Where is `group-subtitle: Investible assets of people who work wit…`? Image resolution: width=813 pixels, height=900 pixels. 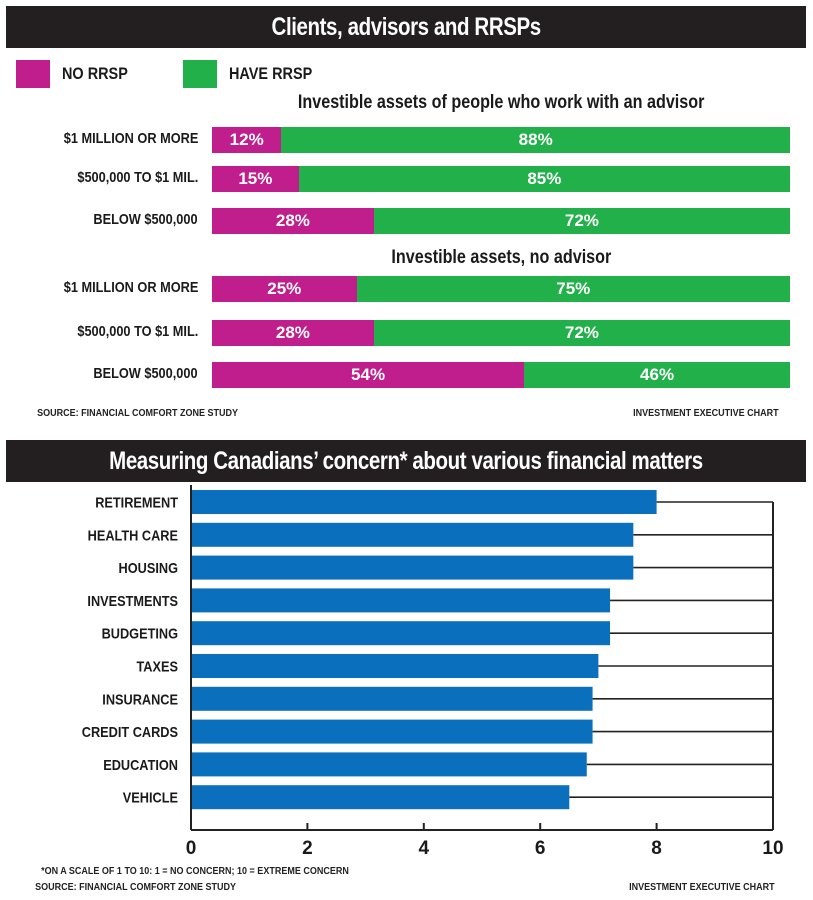 group-subtitle: Investible assets of people who work wit… is located at coordinates (501, 102).